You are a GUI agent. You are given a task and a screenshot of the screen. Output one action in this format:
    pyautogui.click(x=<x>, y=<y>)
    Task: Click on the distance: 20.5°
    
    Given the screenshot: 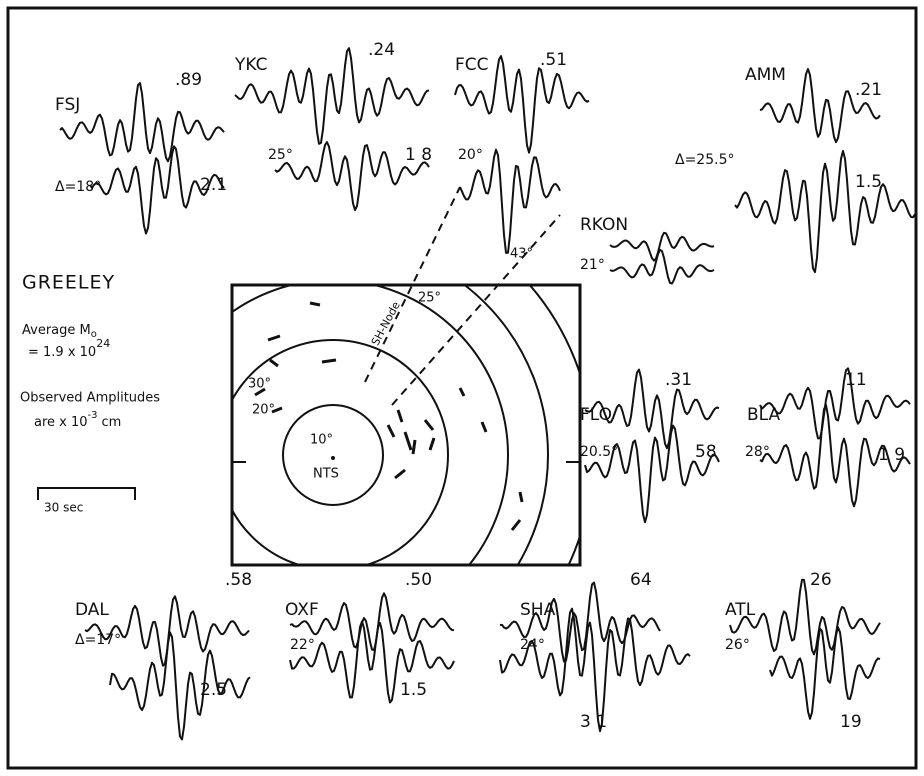 What is the action you would take?
    pyautogui.click(x=599, y=452)
    